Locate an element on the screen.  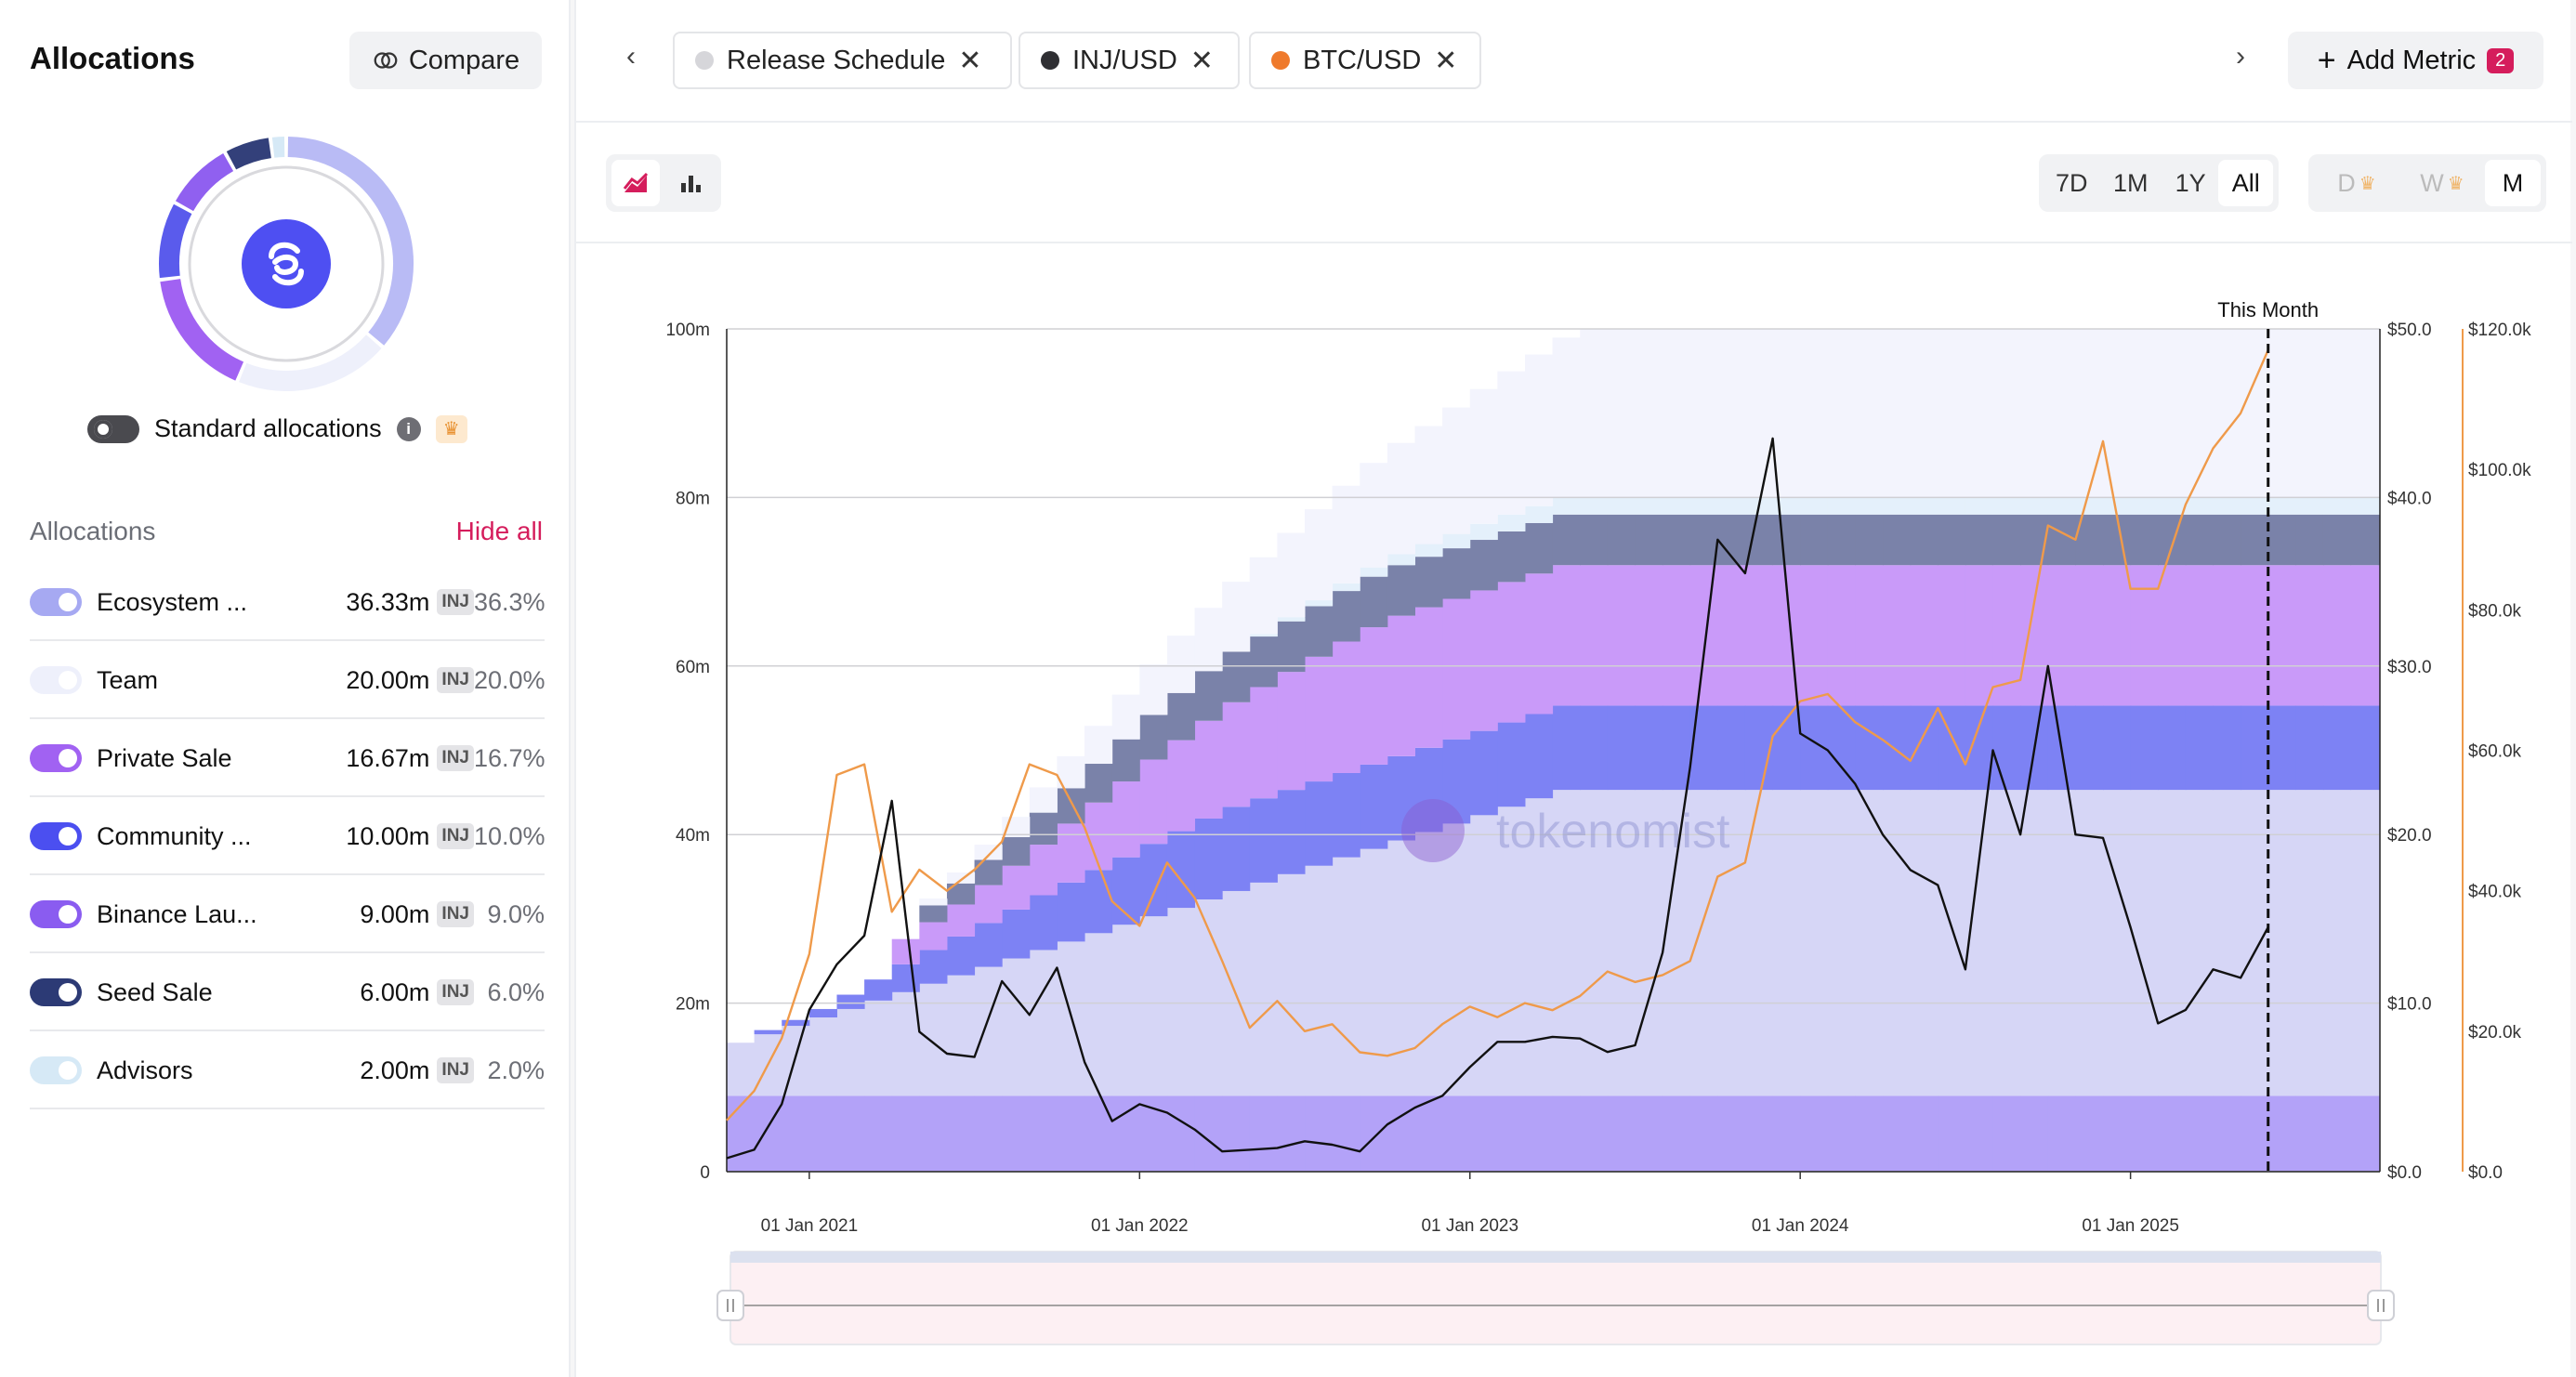
add-metric-button: + Add Metric 2 is located at coordinates (2415, 60).